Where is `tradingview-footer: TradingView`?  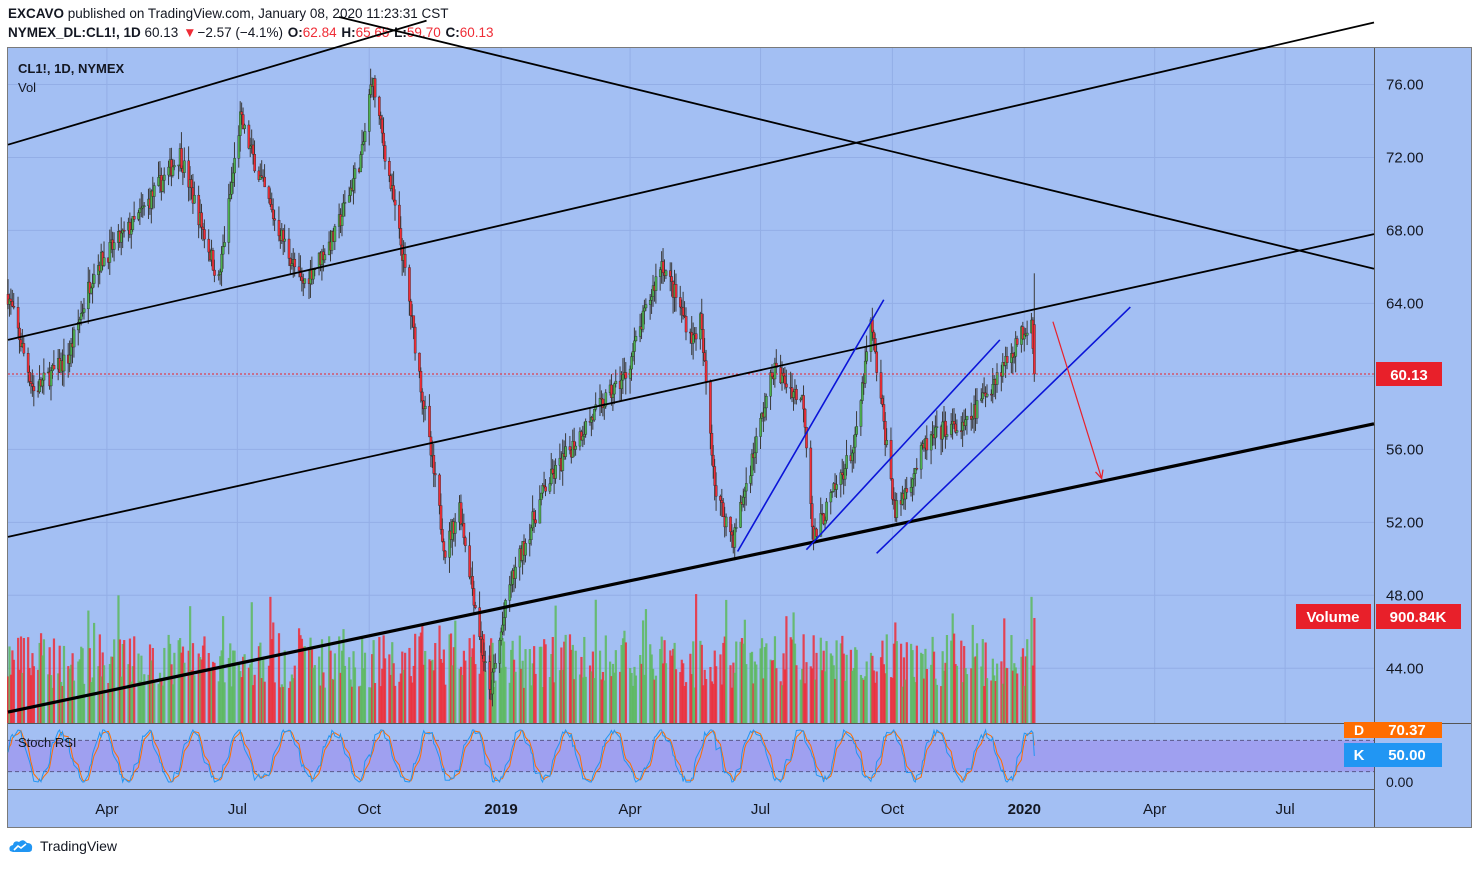 tradingview-footer: TradingView is located at coordinates (62, 846).